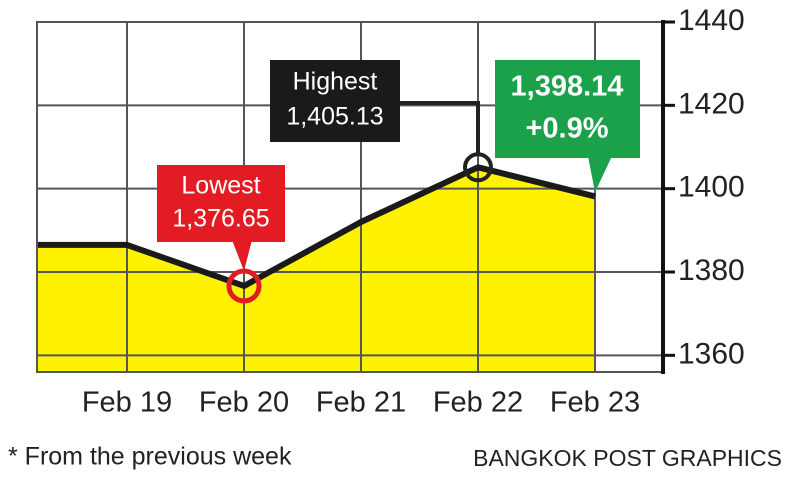 The width and height of the screenshot is (790, 484). What do you see at coordinates (711, 103) in the screenshot?
I see `y-tick-label: 1420` at bounding box center [711, 103].